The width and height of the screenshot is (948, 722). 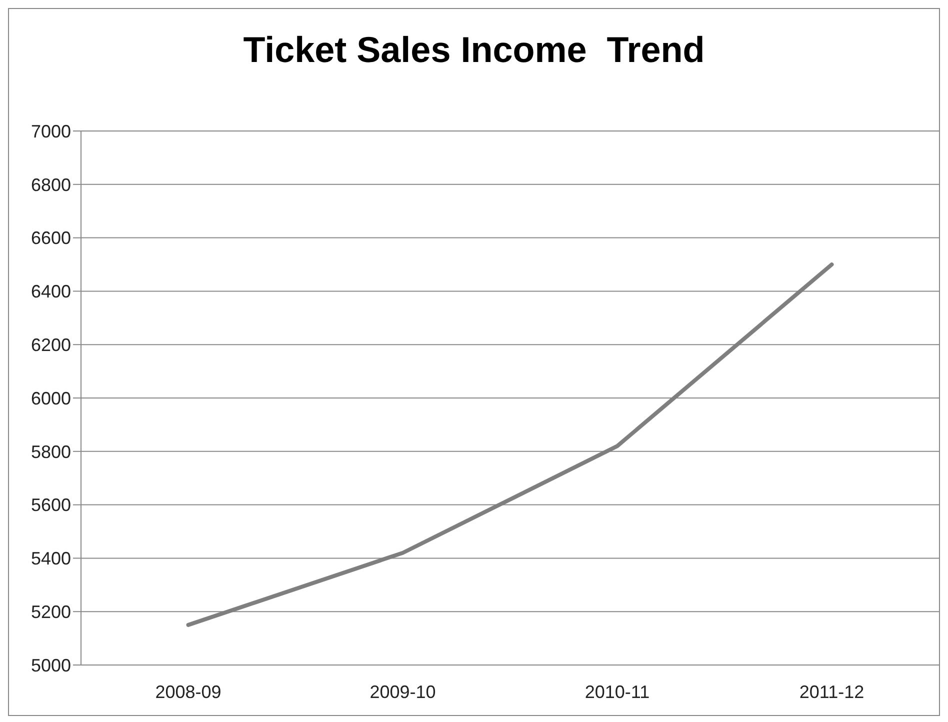 What do you see at coordinates (50, 665) in the screenshot?
I see `y-tick-label: 5000` at bounding box center [50, 665].